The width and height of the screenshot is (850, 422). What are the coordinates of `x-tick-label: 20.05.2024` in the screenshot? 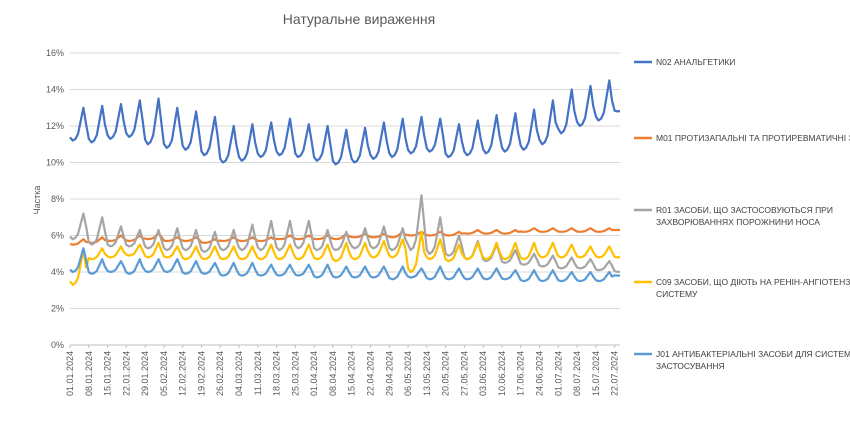 It's located at (446, 373).